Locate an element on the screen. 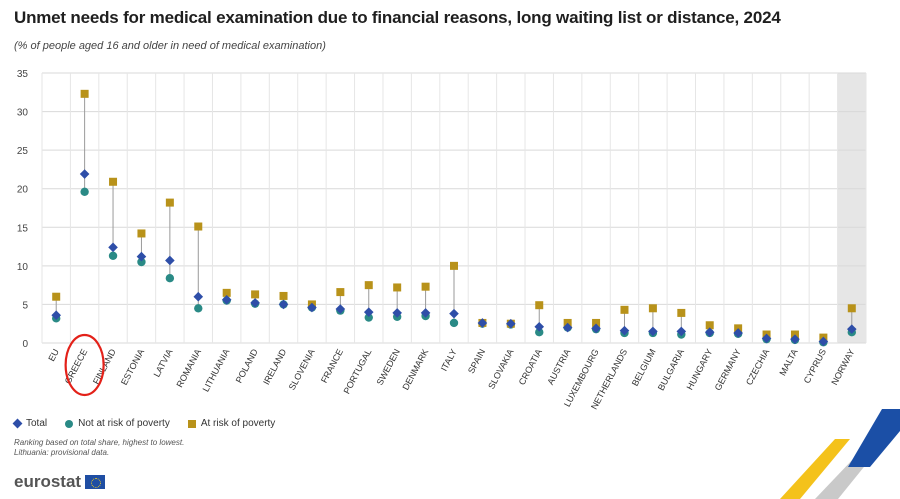 Image resolution: width=900 pixels, height=499 pixels. x-tick-label: CYPRUS is located at coordinates (815, 366).